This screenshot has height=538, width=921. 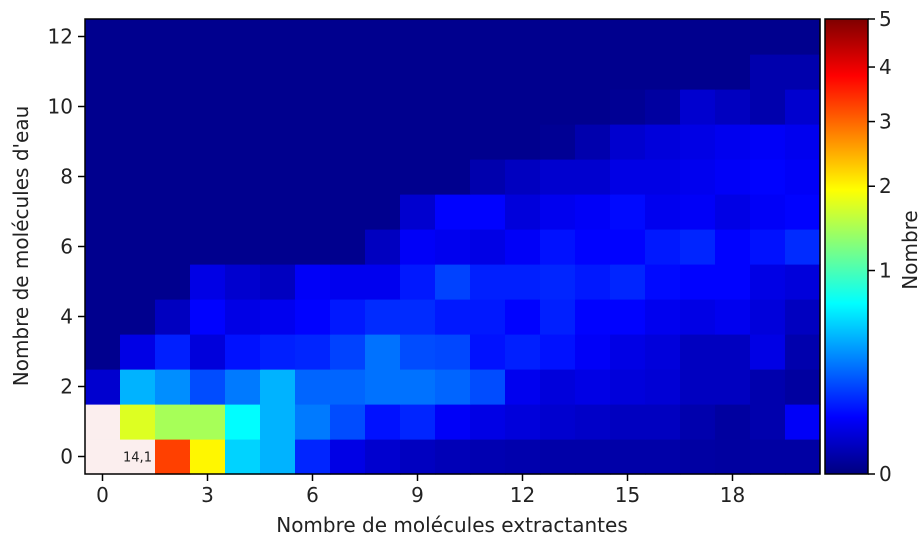 What do you see at coordinates (207, 495) in the screenshot?
I see `x-tick-label: 3` at bounding box center [207, 495].